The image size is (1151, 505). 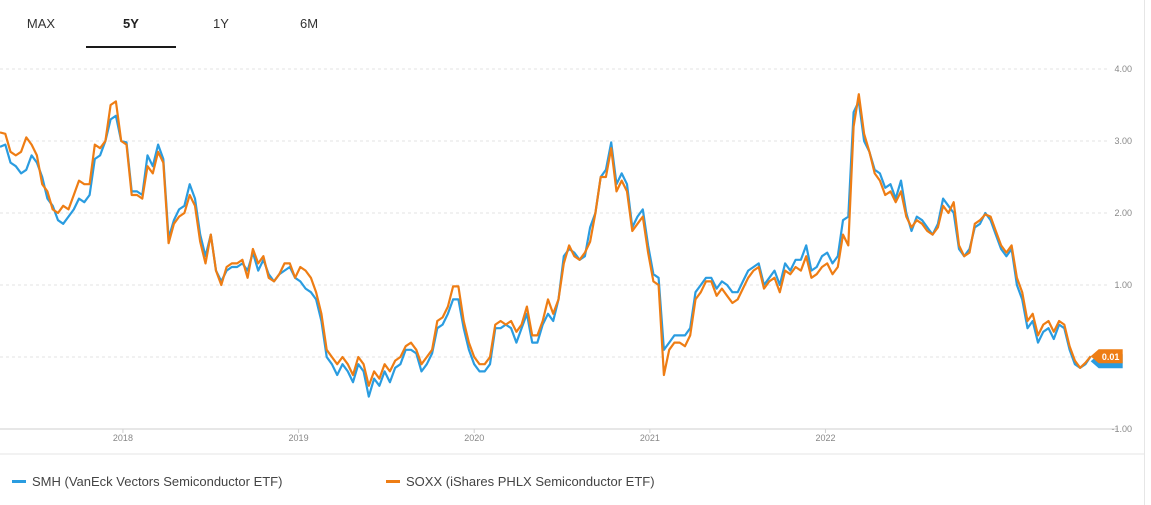 What do you see at coordinates (825, 438) in the screenshot?
I see `x-tick-label: 2022` at bounding box center [825, 438].